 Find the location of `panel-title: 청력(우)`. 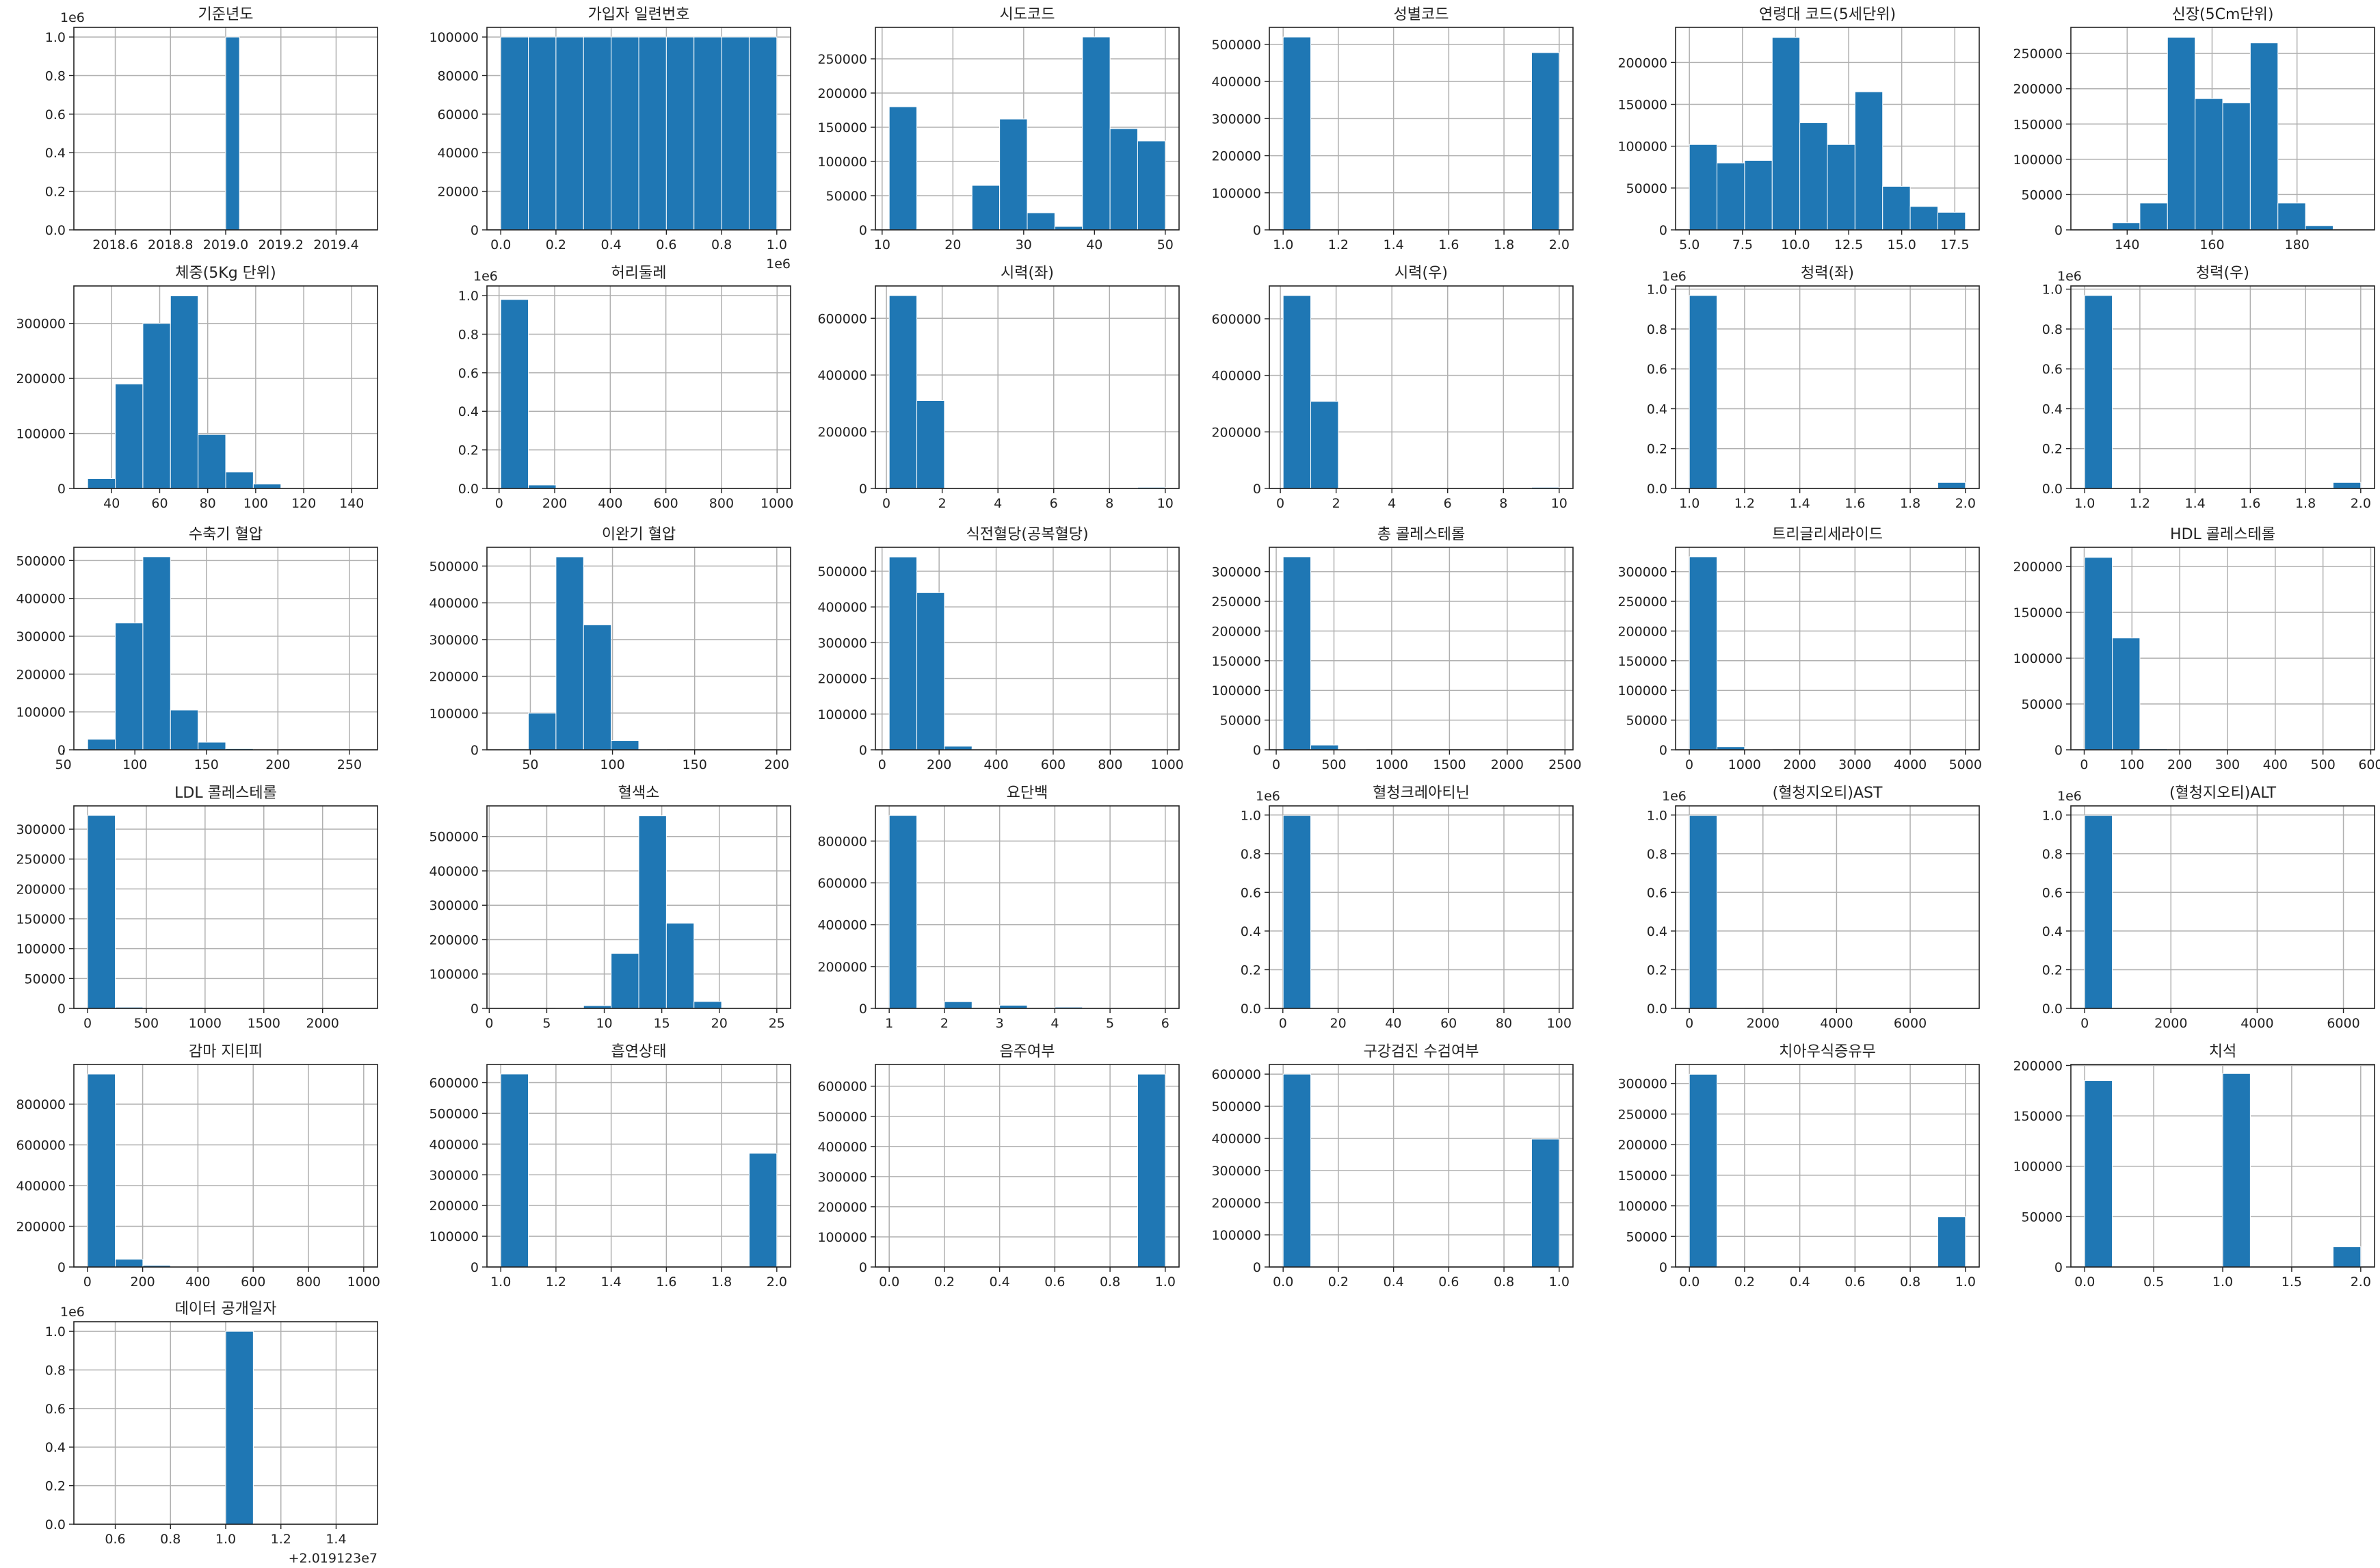

panel-title: 청력(우) is located at coordinates (2222, 274).